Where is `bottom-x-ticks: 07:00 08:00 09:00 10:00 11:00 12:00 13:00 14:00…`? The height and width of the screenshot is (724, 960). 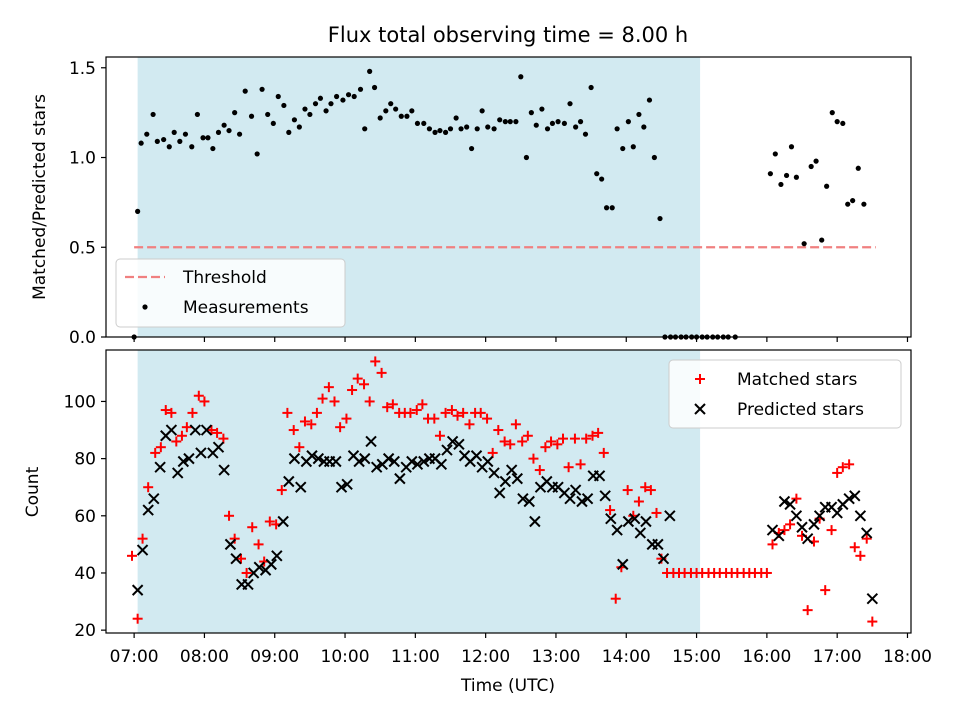
bottom-x-ticks: 07:00 08:00 09:00 10:00 11:00 12:00 13:00 14:00… is located at coordinates (521, 650).